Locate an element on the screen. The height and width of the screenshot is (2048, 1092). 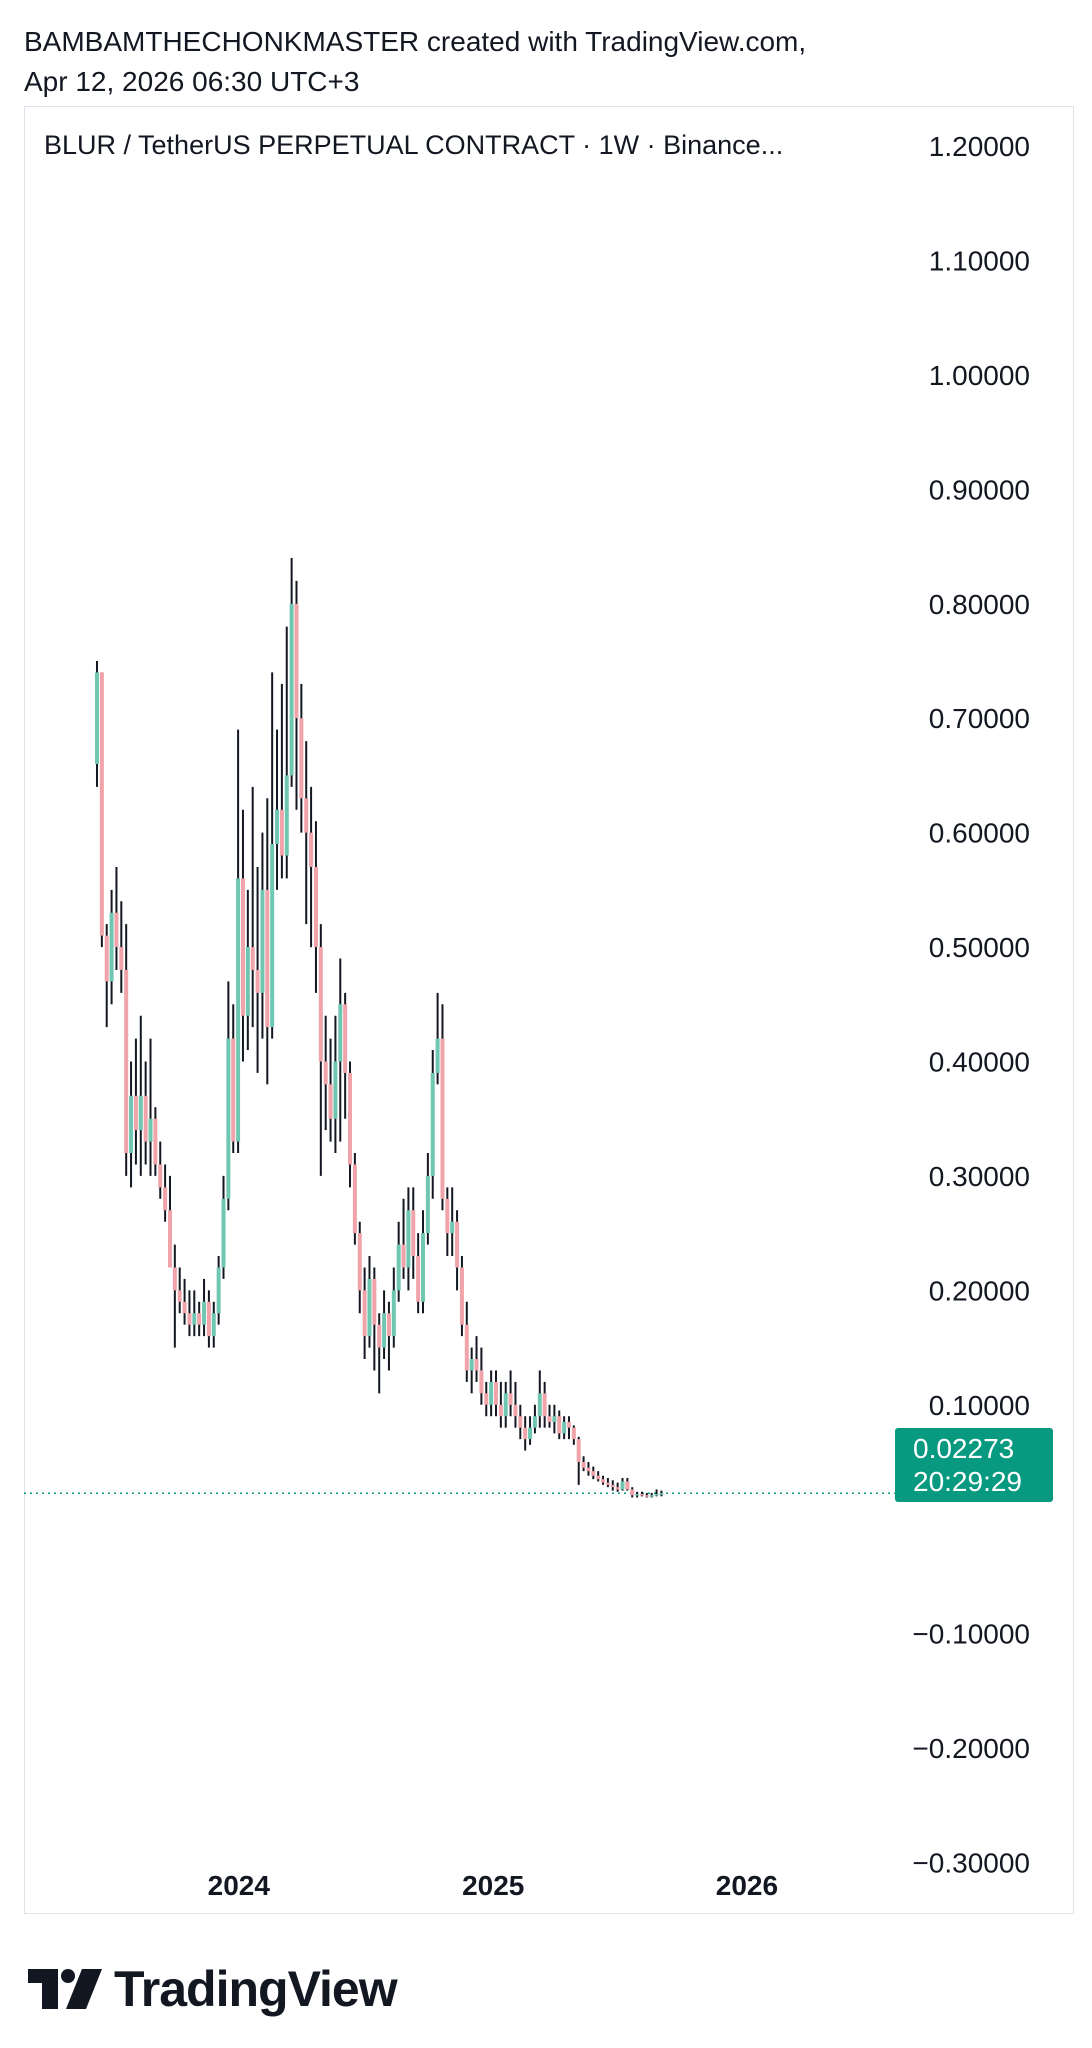
price-tick-label: 0.20000 is located at coordinates (979, 1290).